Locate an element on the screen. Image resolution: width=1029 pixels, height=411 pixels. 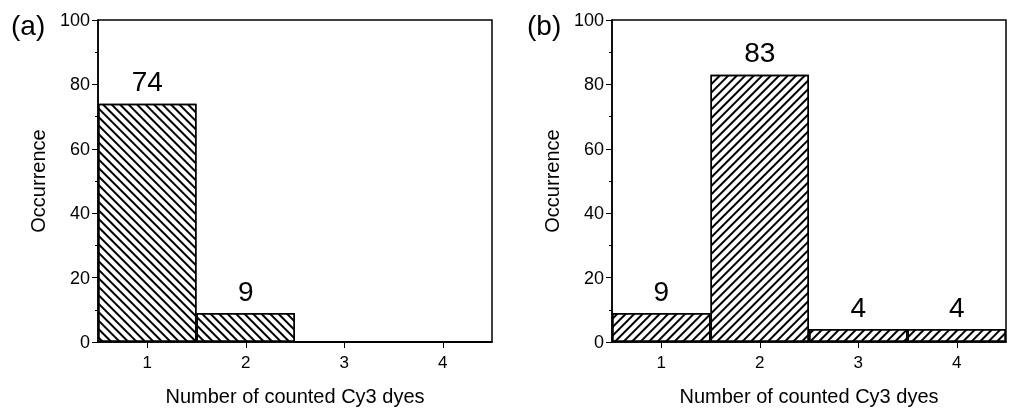
data-label: 74 is located at coordinates (147, 82).